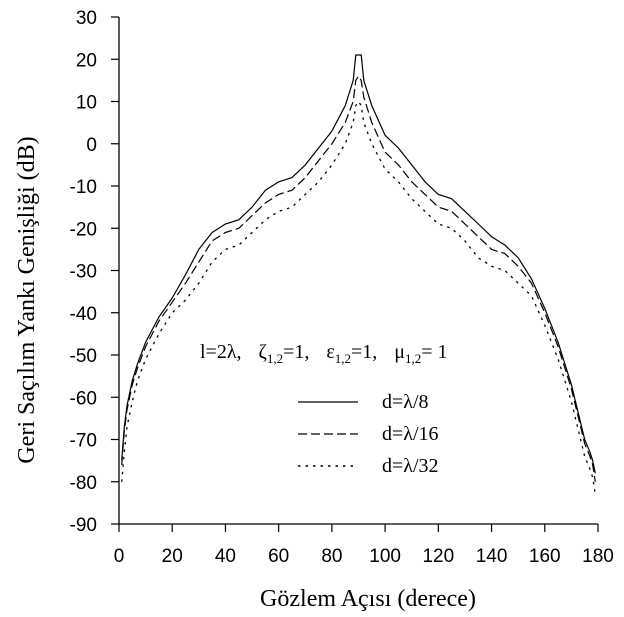 Image resolution: width=624 pixels, height=617 pixels. I want to click on annotation-zeta-sub: 1,2, so click(275, 358).